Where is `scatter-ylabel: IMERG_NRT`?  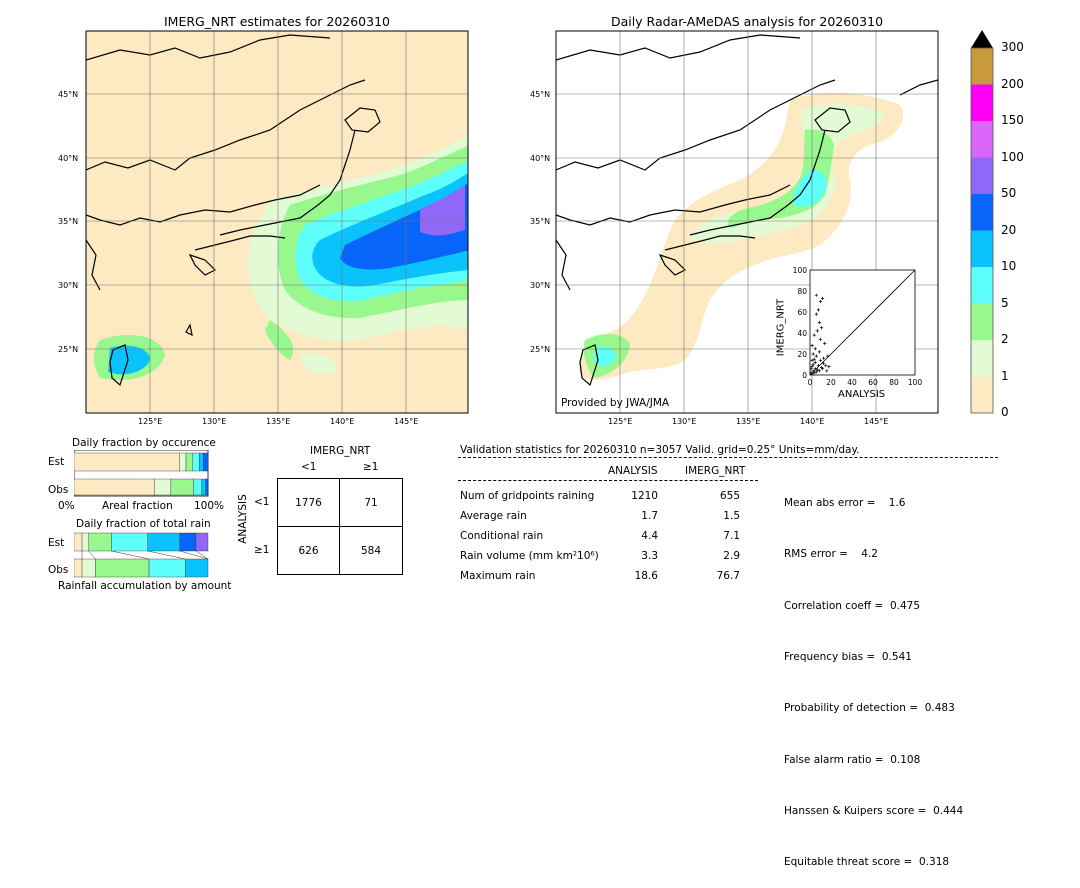
scatter-ylabel: IMERG_NRT is located at coordinates (781, 327).